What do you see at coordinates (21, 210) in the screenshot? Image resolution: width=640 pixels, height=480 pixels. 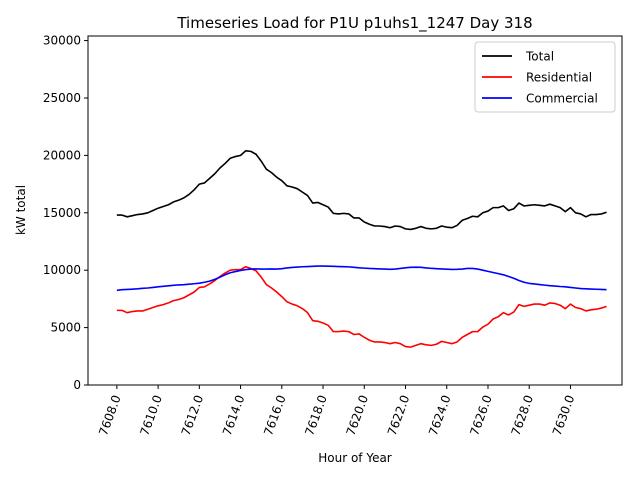 I see `y-axis-label: kW total` at bounding box center [21, 210].